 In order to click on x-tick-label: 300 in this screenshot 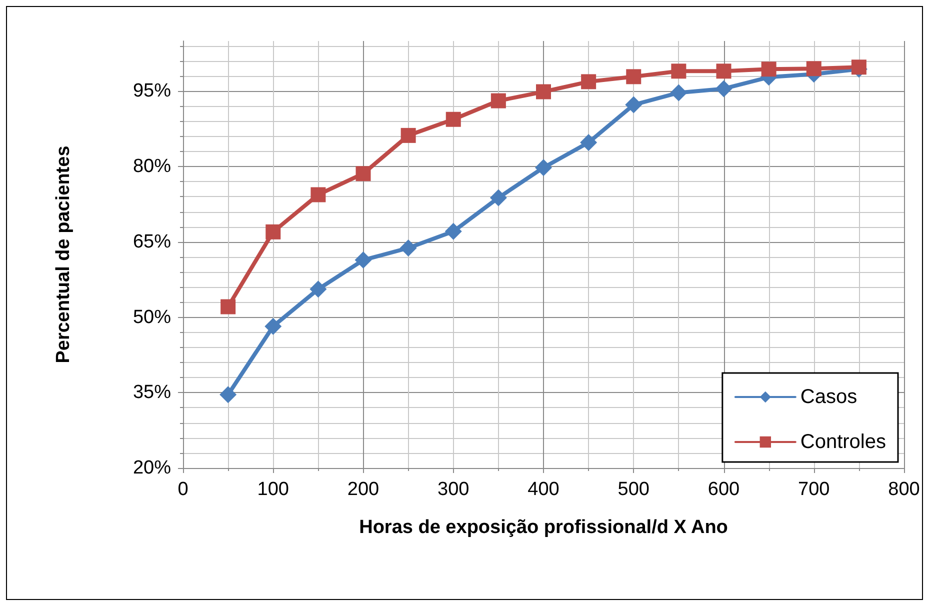, I will do `click(454, 489)`.